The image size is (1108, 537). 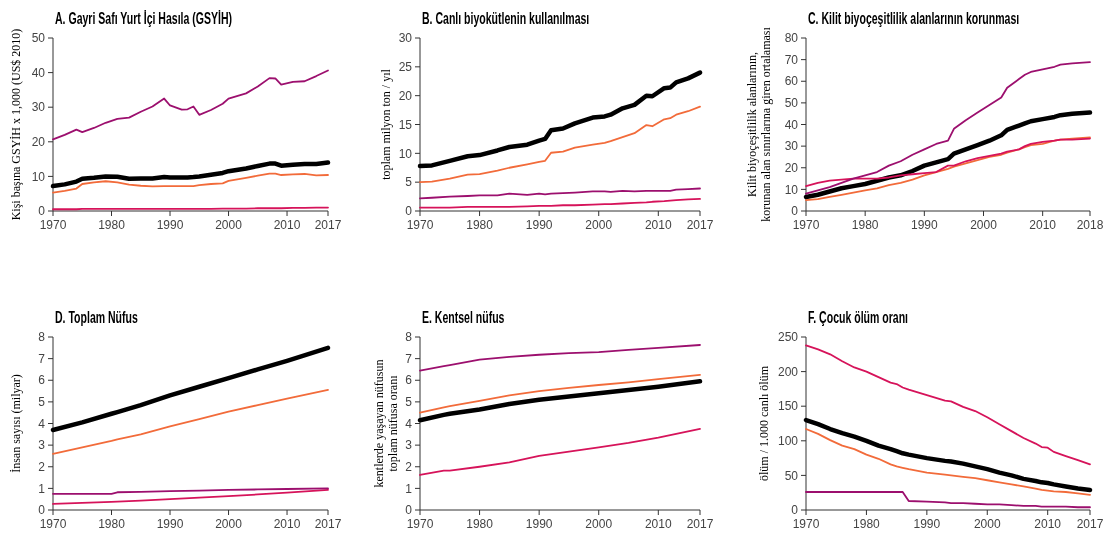 I want to click on y-tick-label: 250, so click(x=788, y=337).